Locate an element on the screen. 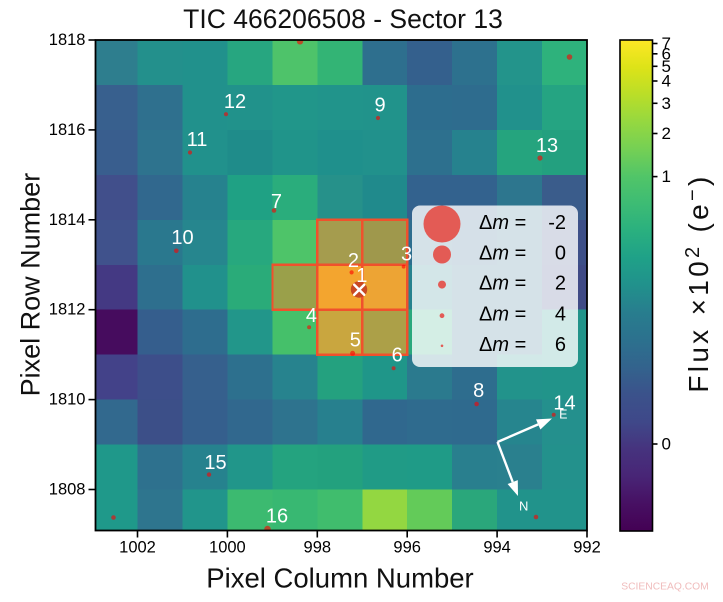  svg-text: 14 is located at coordinates (564, 404).